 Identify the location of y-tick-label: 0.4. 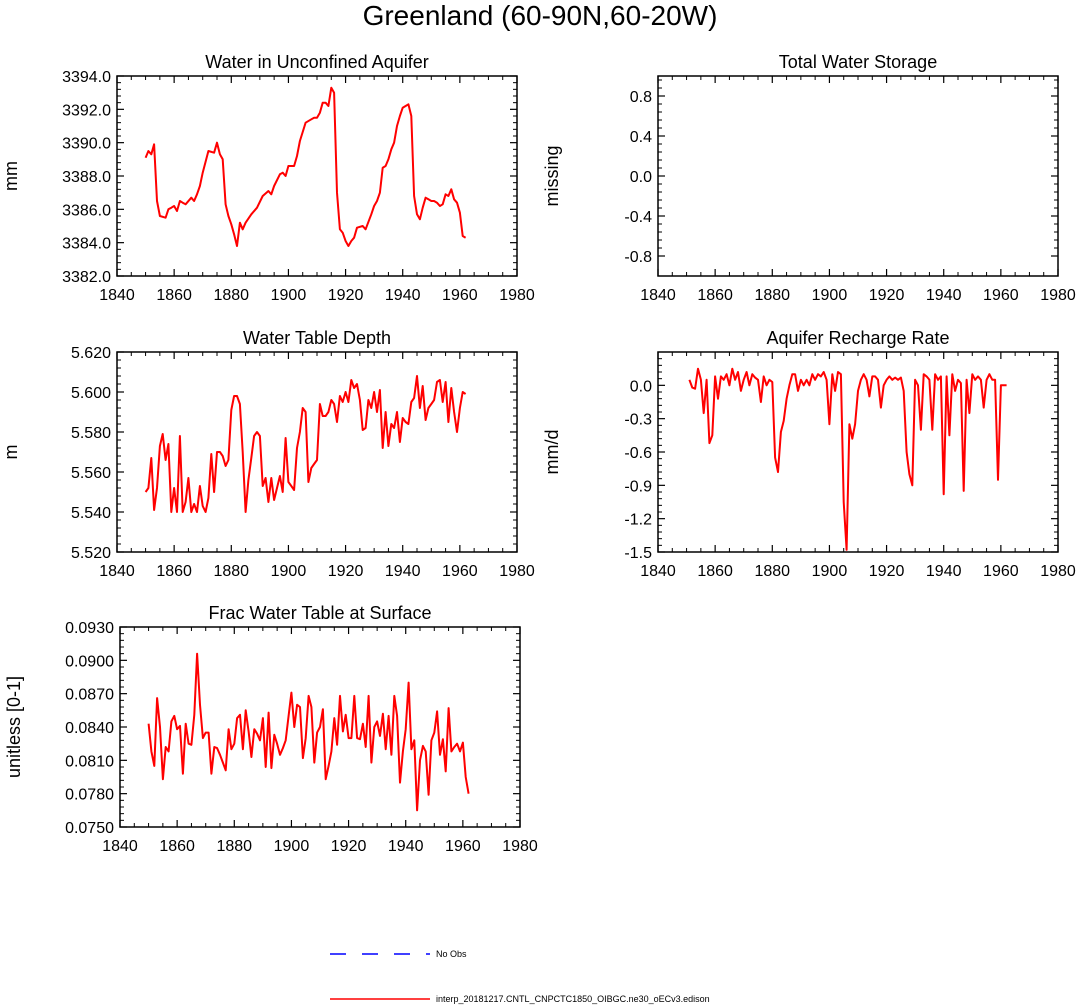
(641, 137).